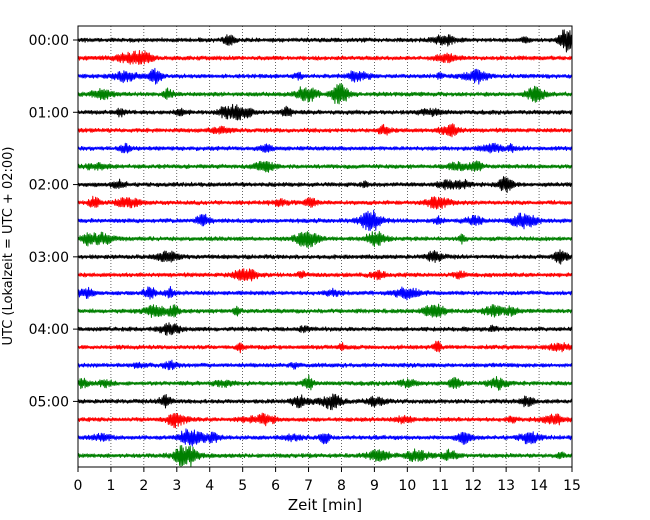  I want to click on x-tick-label: 9, so click(374, 486).